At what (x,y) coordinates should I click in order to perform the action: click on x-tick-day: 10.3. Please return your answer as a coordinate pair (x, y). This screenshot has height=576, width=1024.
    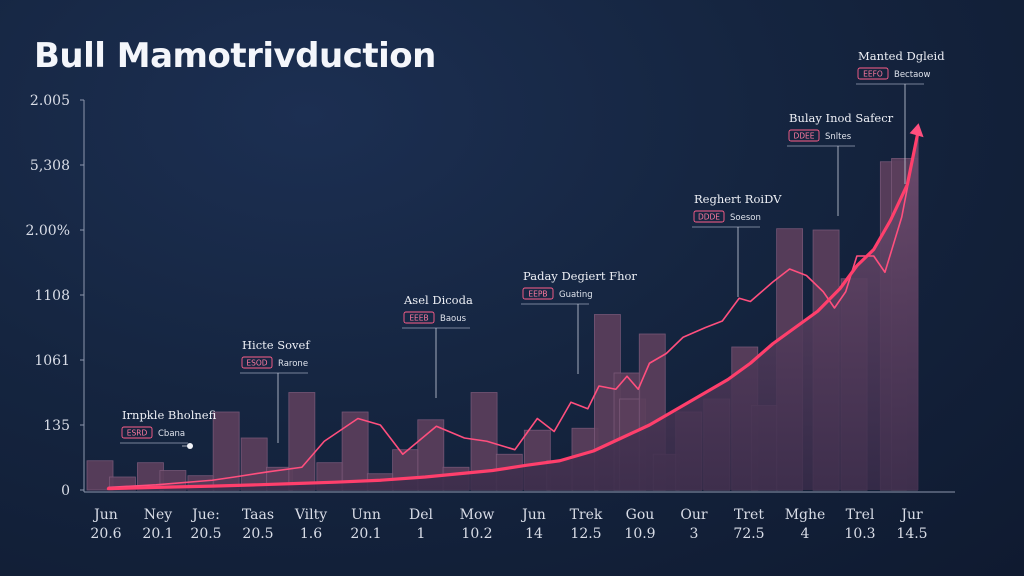
    Looking at the image, I should click on (859, 534).